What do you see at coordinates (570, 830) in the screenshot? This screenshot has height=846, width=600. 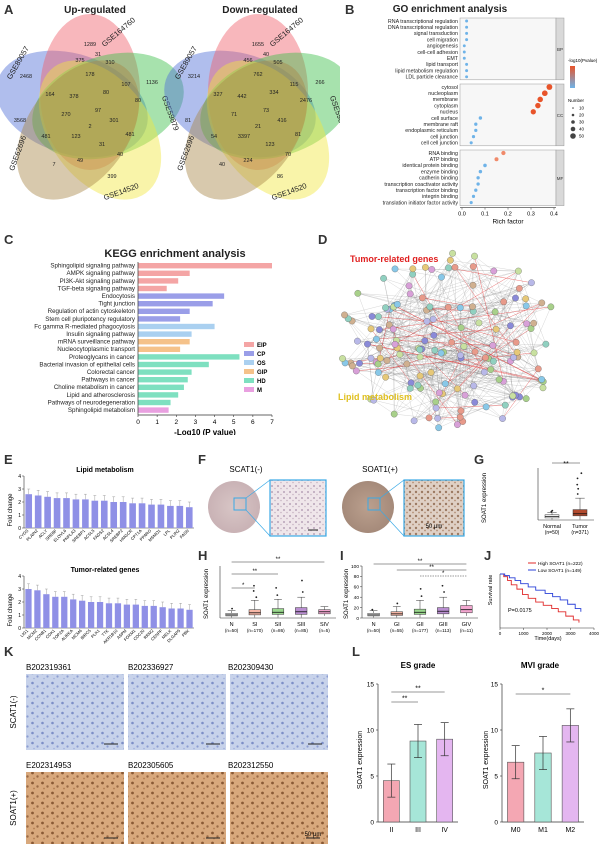 I see `l-mvi-cat-2: M2` at bounding box center [570, 830].